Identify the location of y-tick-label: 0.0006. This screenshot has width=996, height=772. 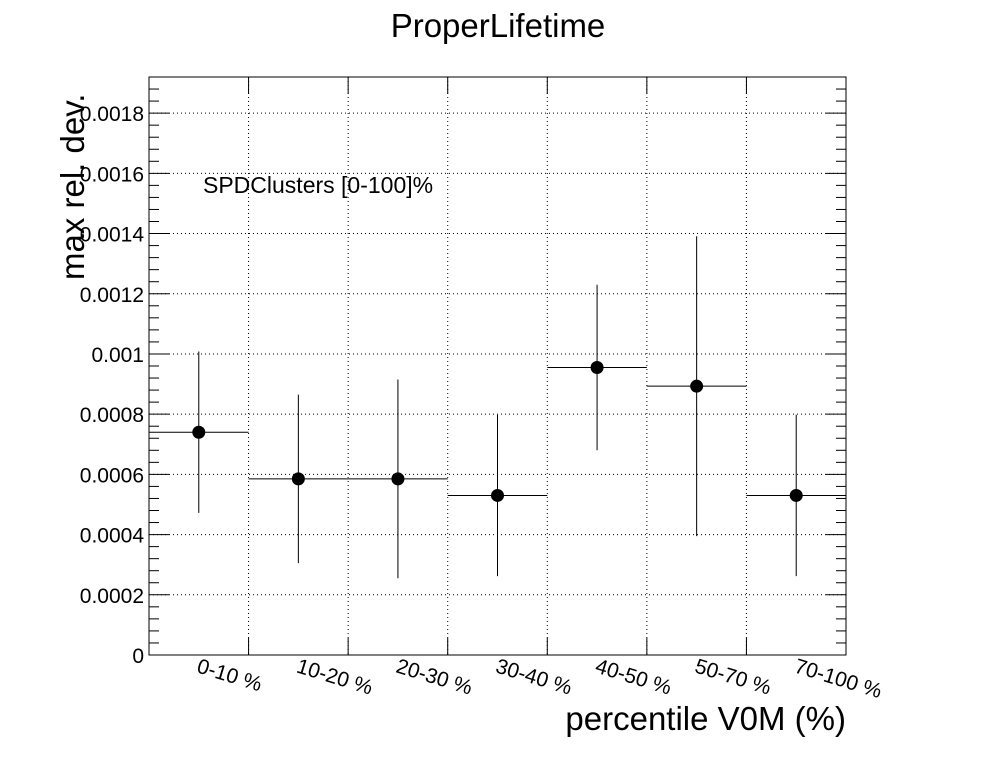
(112, 475).